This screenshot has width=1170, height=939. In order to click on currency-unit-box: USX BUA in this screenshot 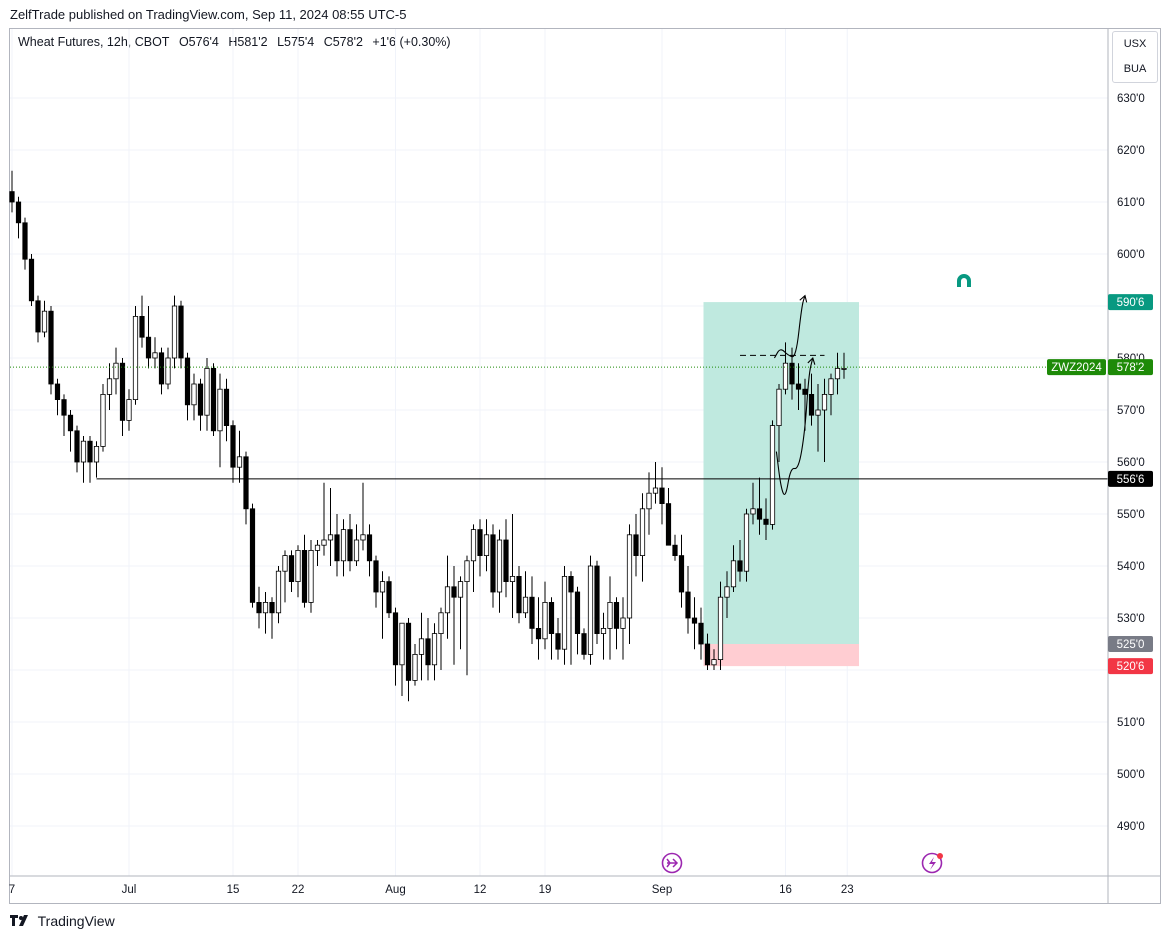, I will do `click(1135, 57)`.